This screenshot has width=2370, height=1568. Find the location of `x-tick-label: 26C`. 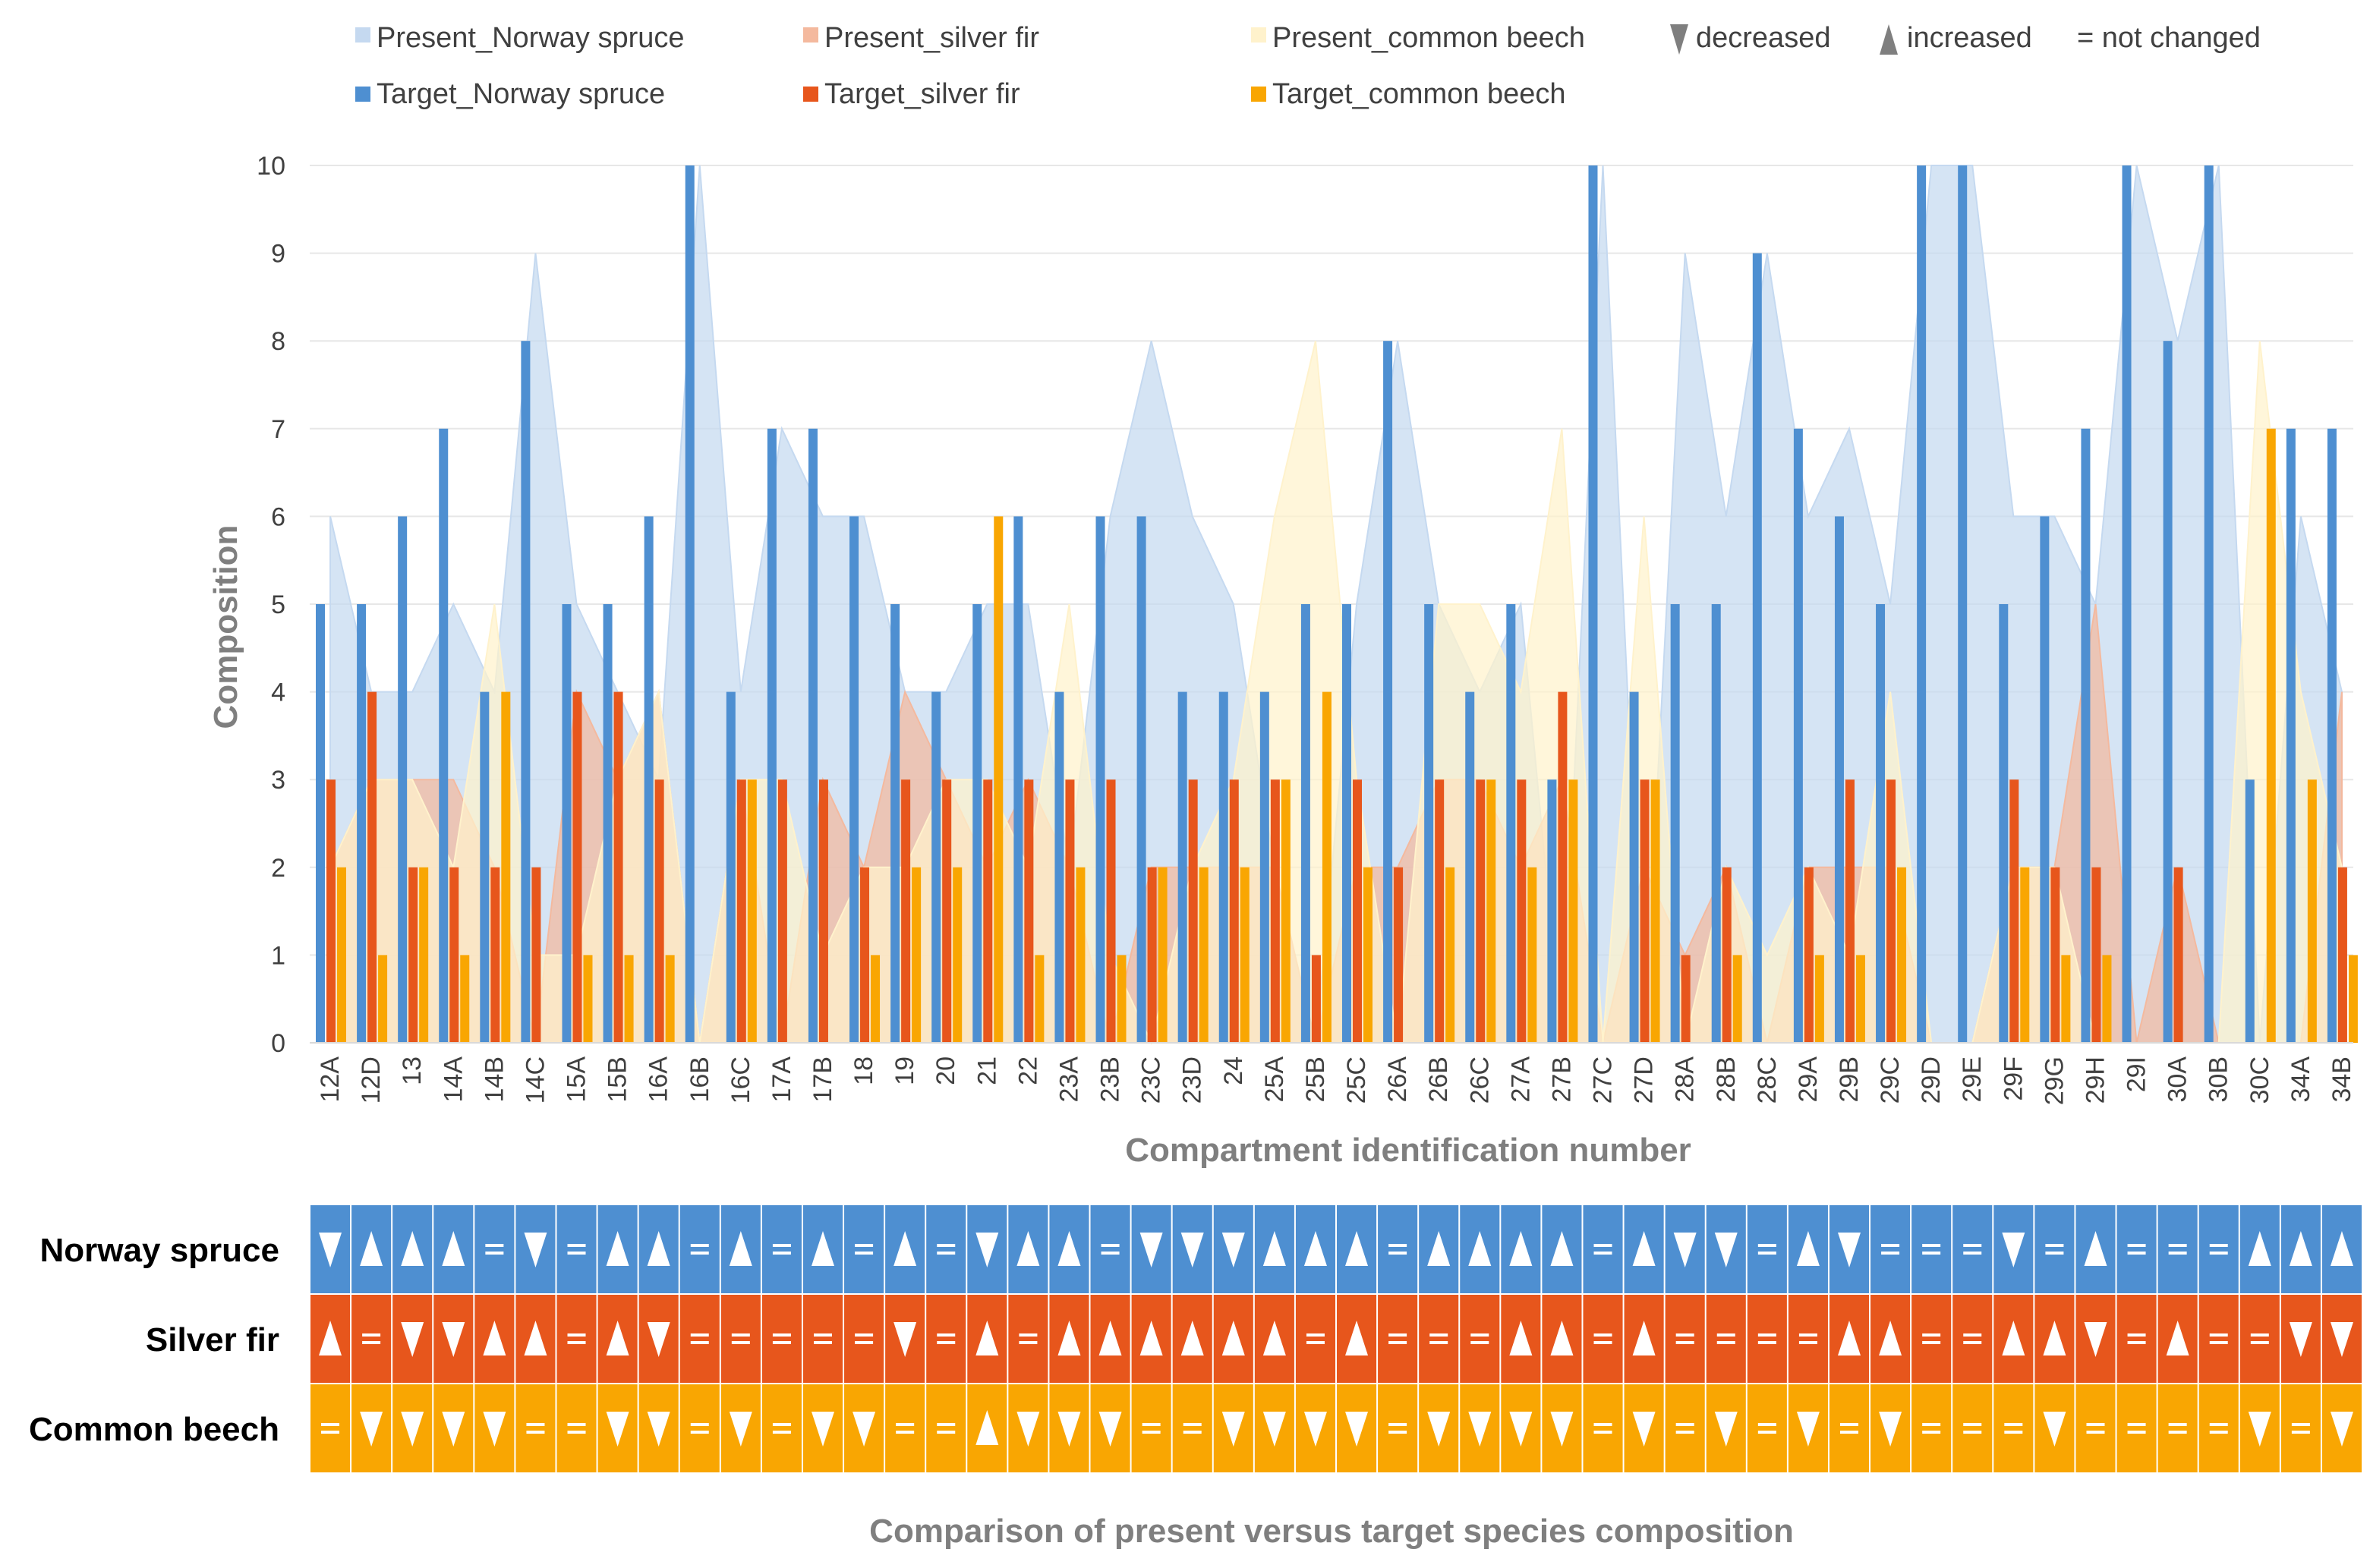

x-tick-label: 26C is located at coordinates (1479, 1080).